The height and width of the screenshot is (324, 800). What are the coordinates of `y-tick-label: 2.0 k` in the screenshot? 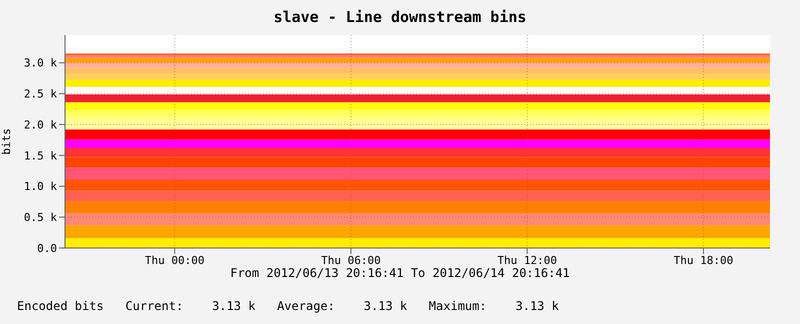 It's located at (41, 125).